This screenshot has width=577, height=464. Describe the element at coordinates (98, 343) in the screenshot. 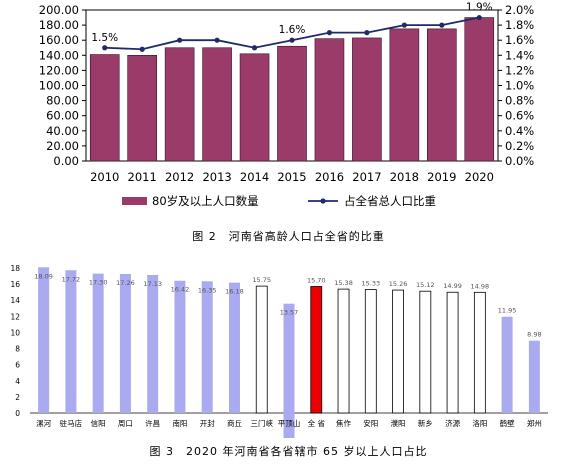

I see `bar-信阳` at that location.